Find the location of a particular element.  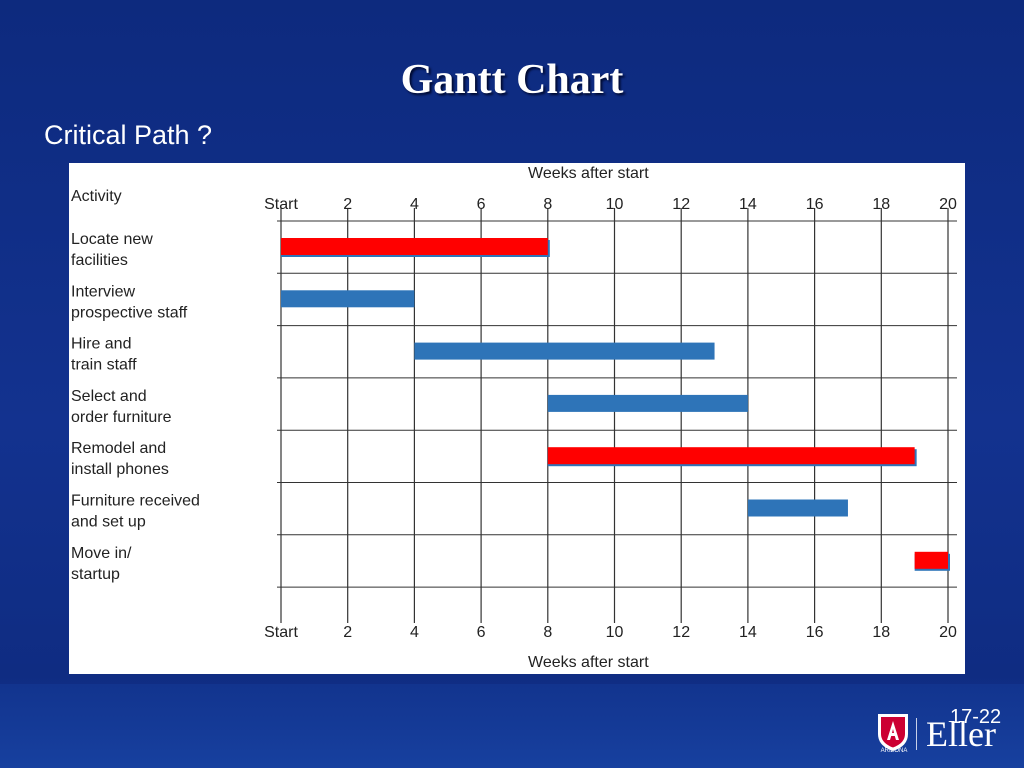

task-label-line1: Select and is located at coordinates (109, 396).